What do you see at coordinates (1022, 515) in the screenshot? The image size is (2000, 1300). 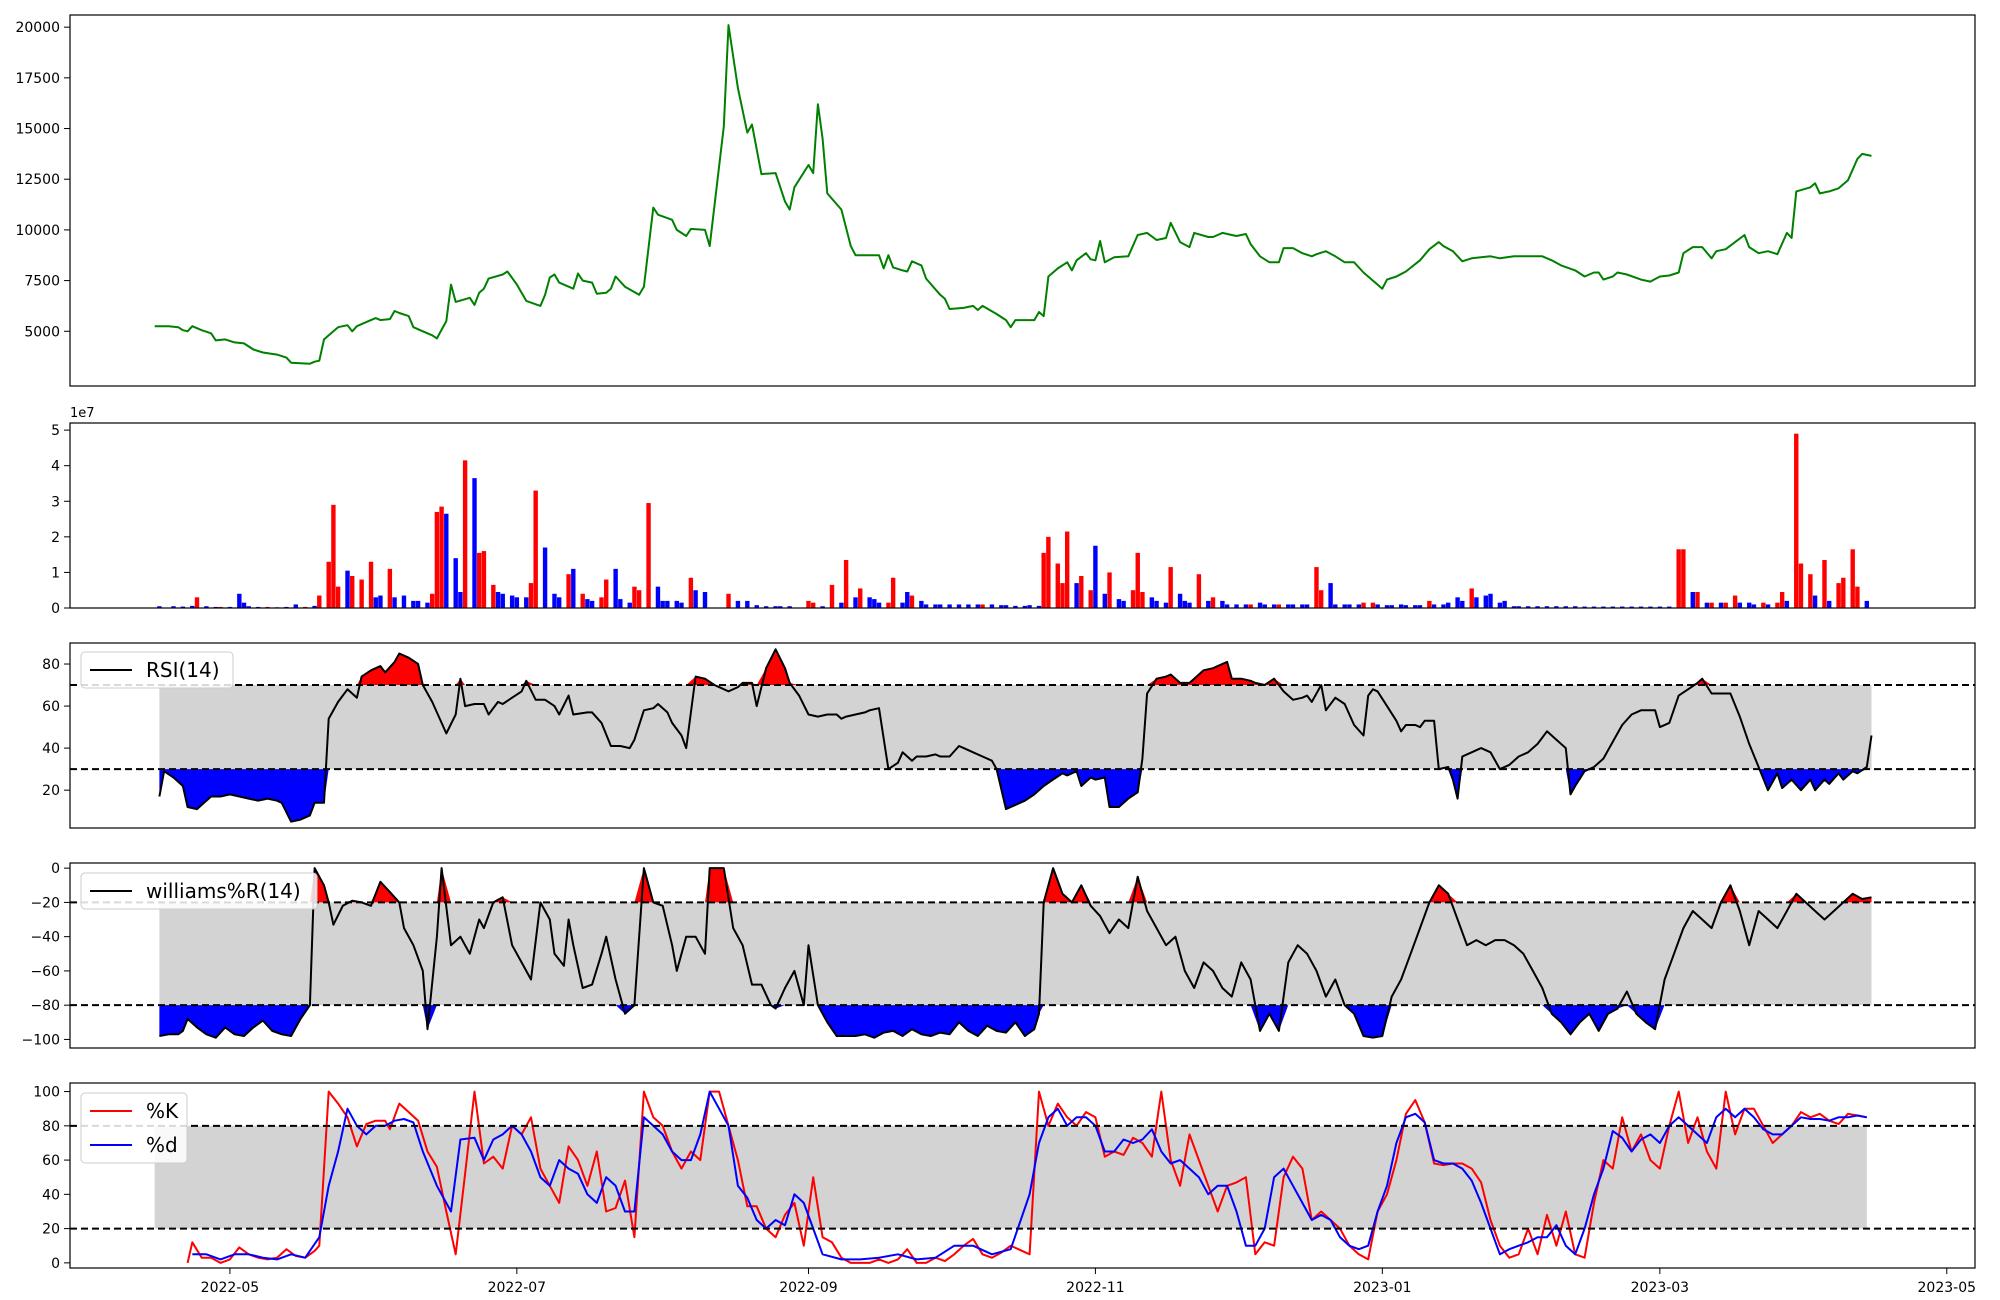 I see `volume-axes-frame` at bounding box center [1022, 515].